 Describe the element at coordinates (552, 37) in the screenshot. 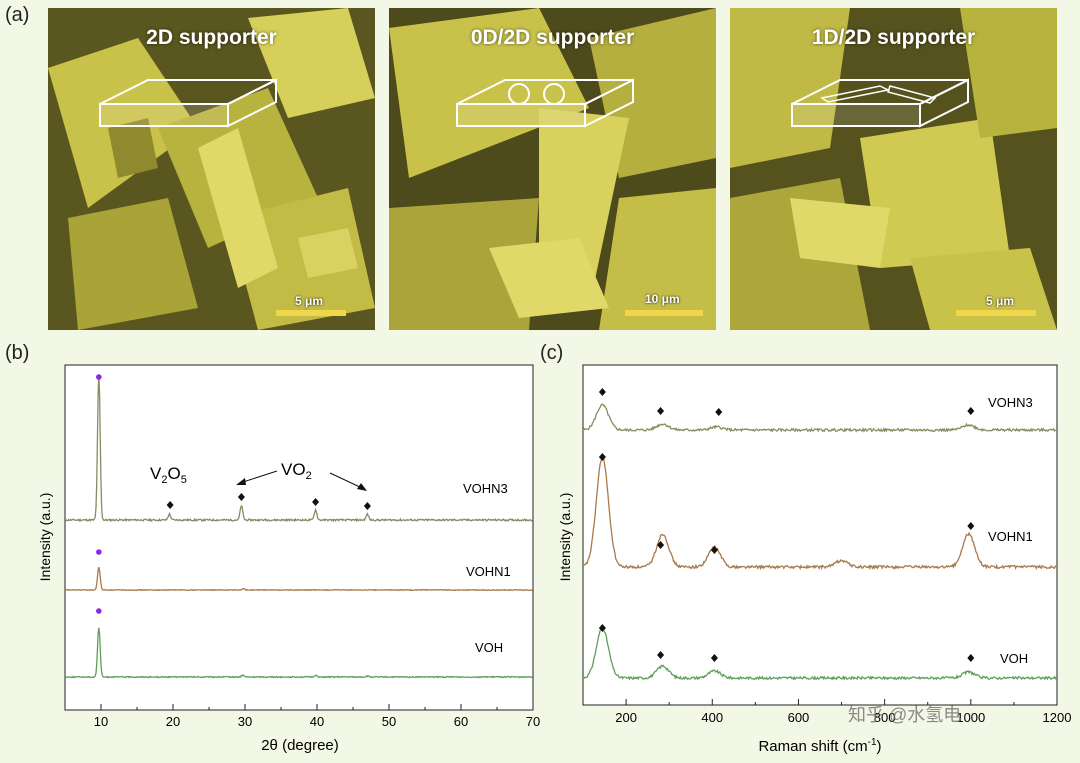

I see `sem-title-0d2d: 0D/2D supporter` at that location.